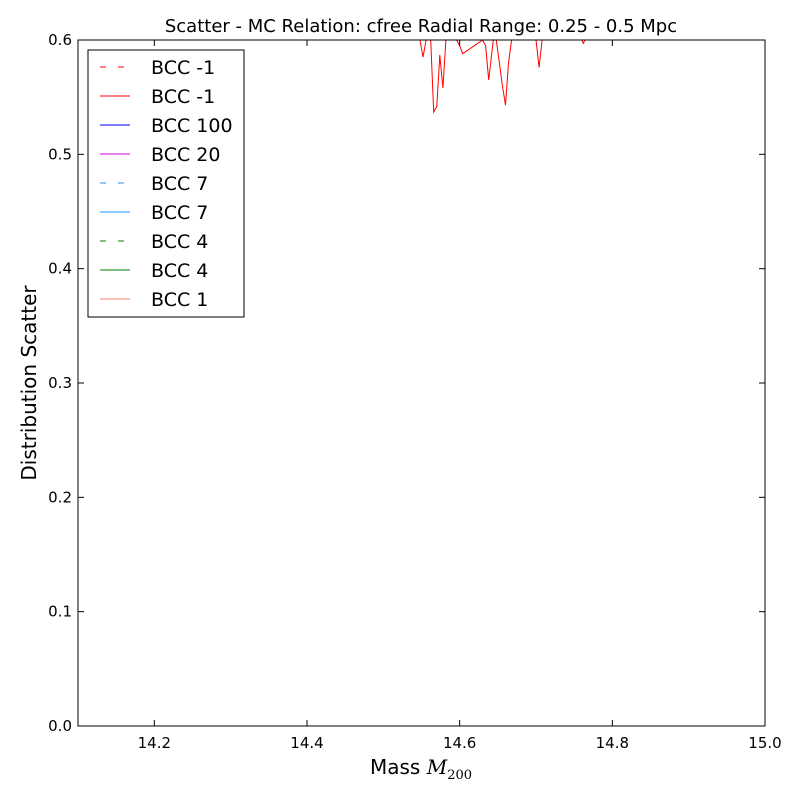 The width and height of the screenshot is (800, 800). I want to click on legend-label-2: BCC 100, so click(192, 126).